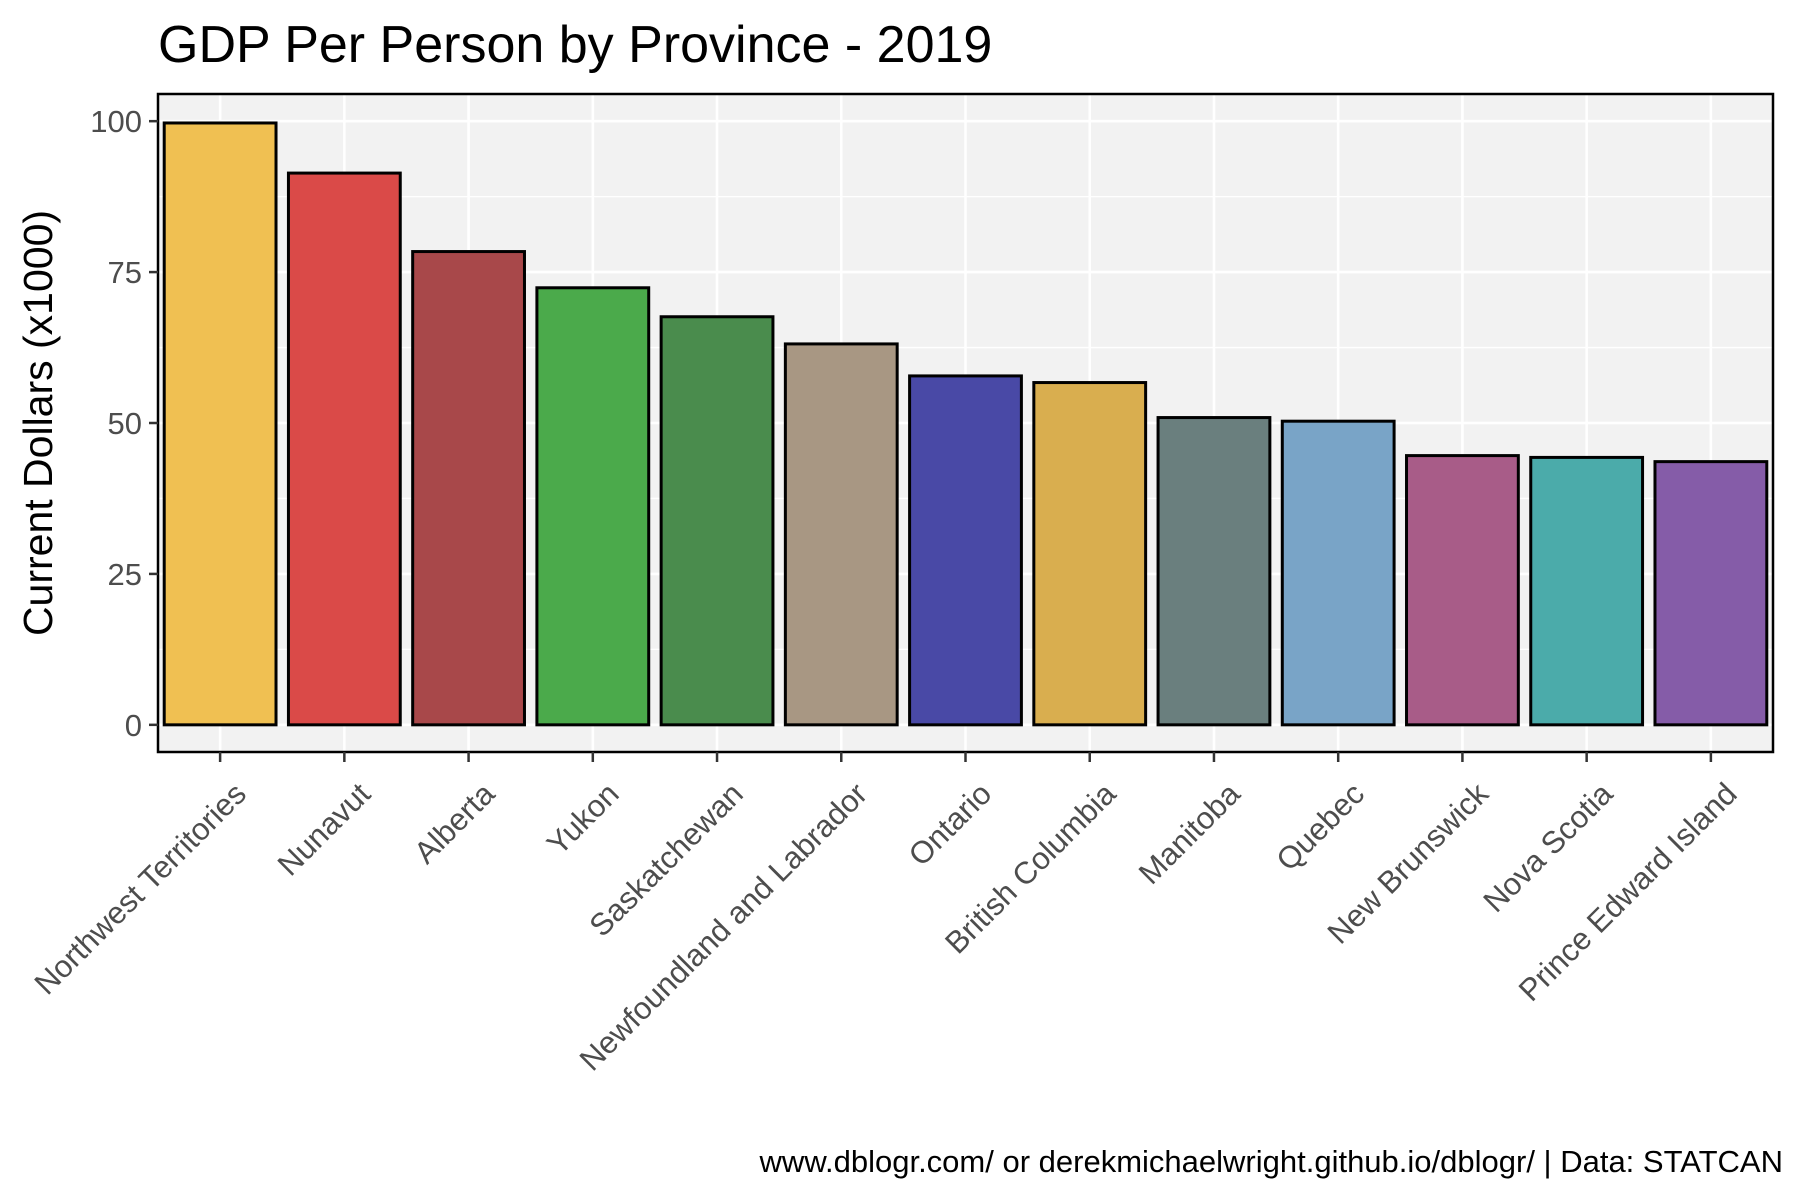 The image size is (1800, 1200). I want to click on x-tick-label: Alberta, so click(454, 823).